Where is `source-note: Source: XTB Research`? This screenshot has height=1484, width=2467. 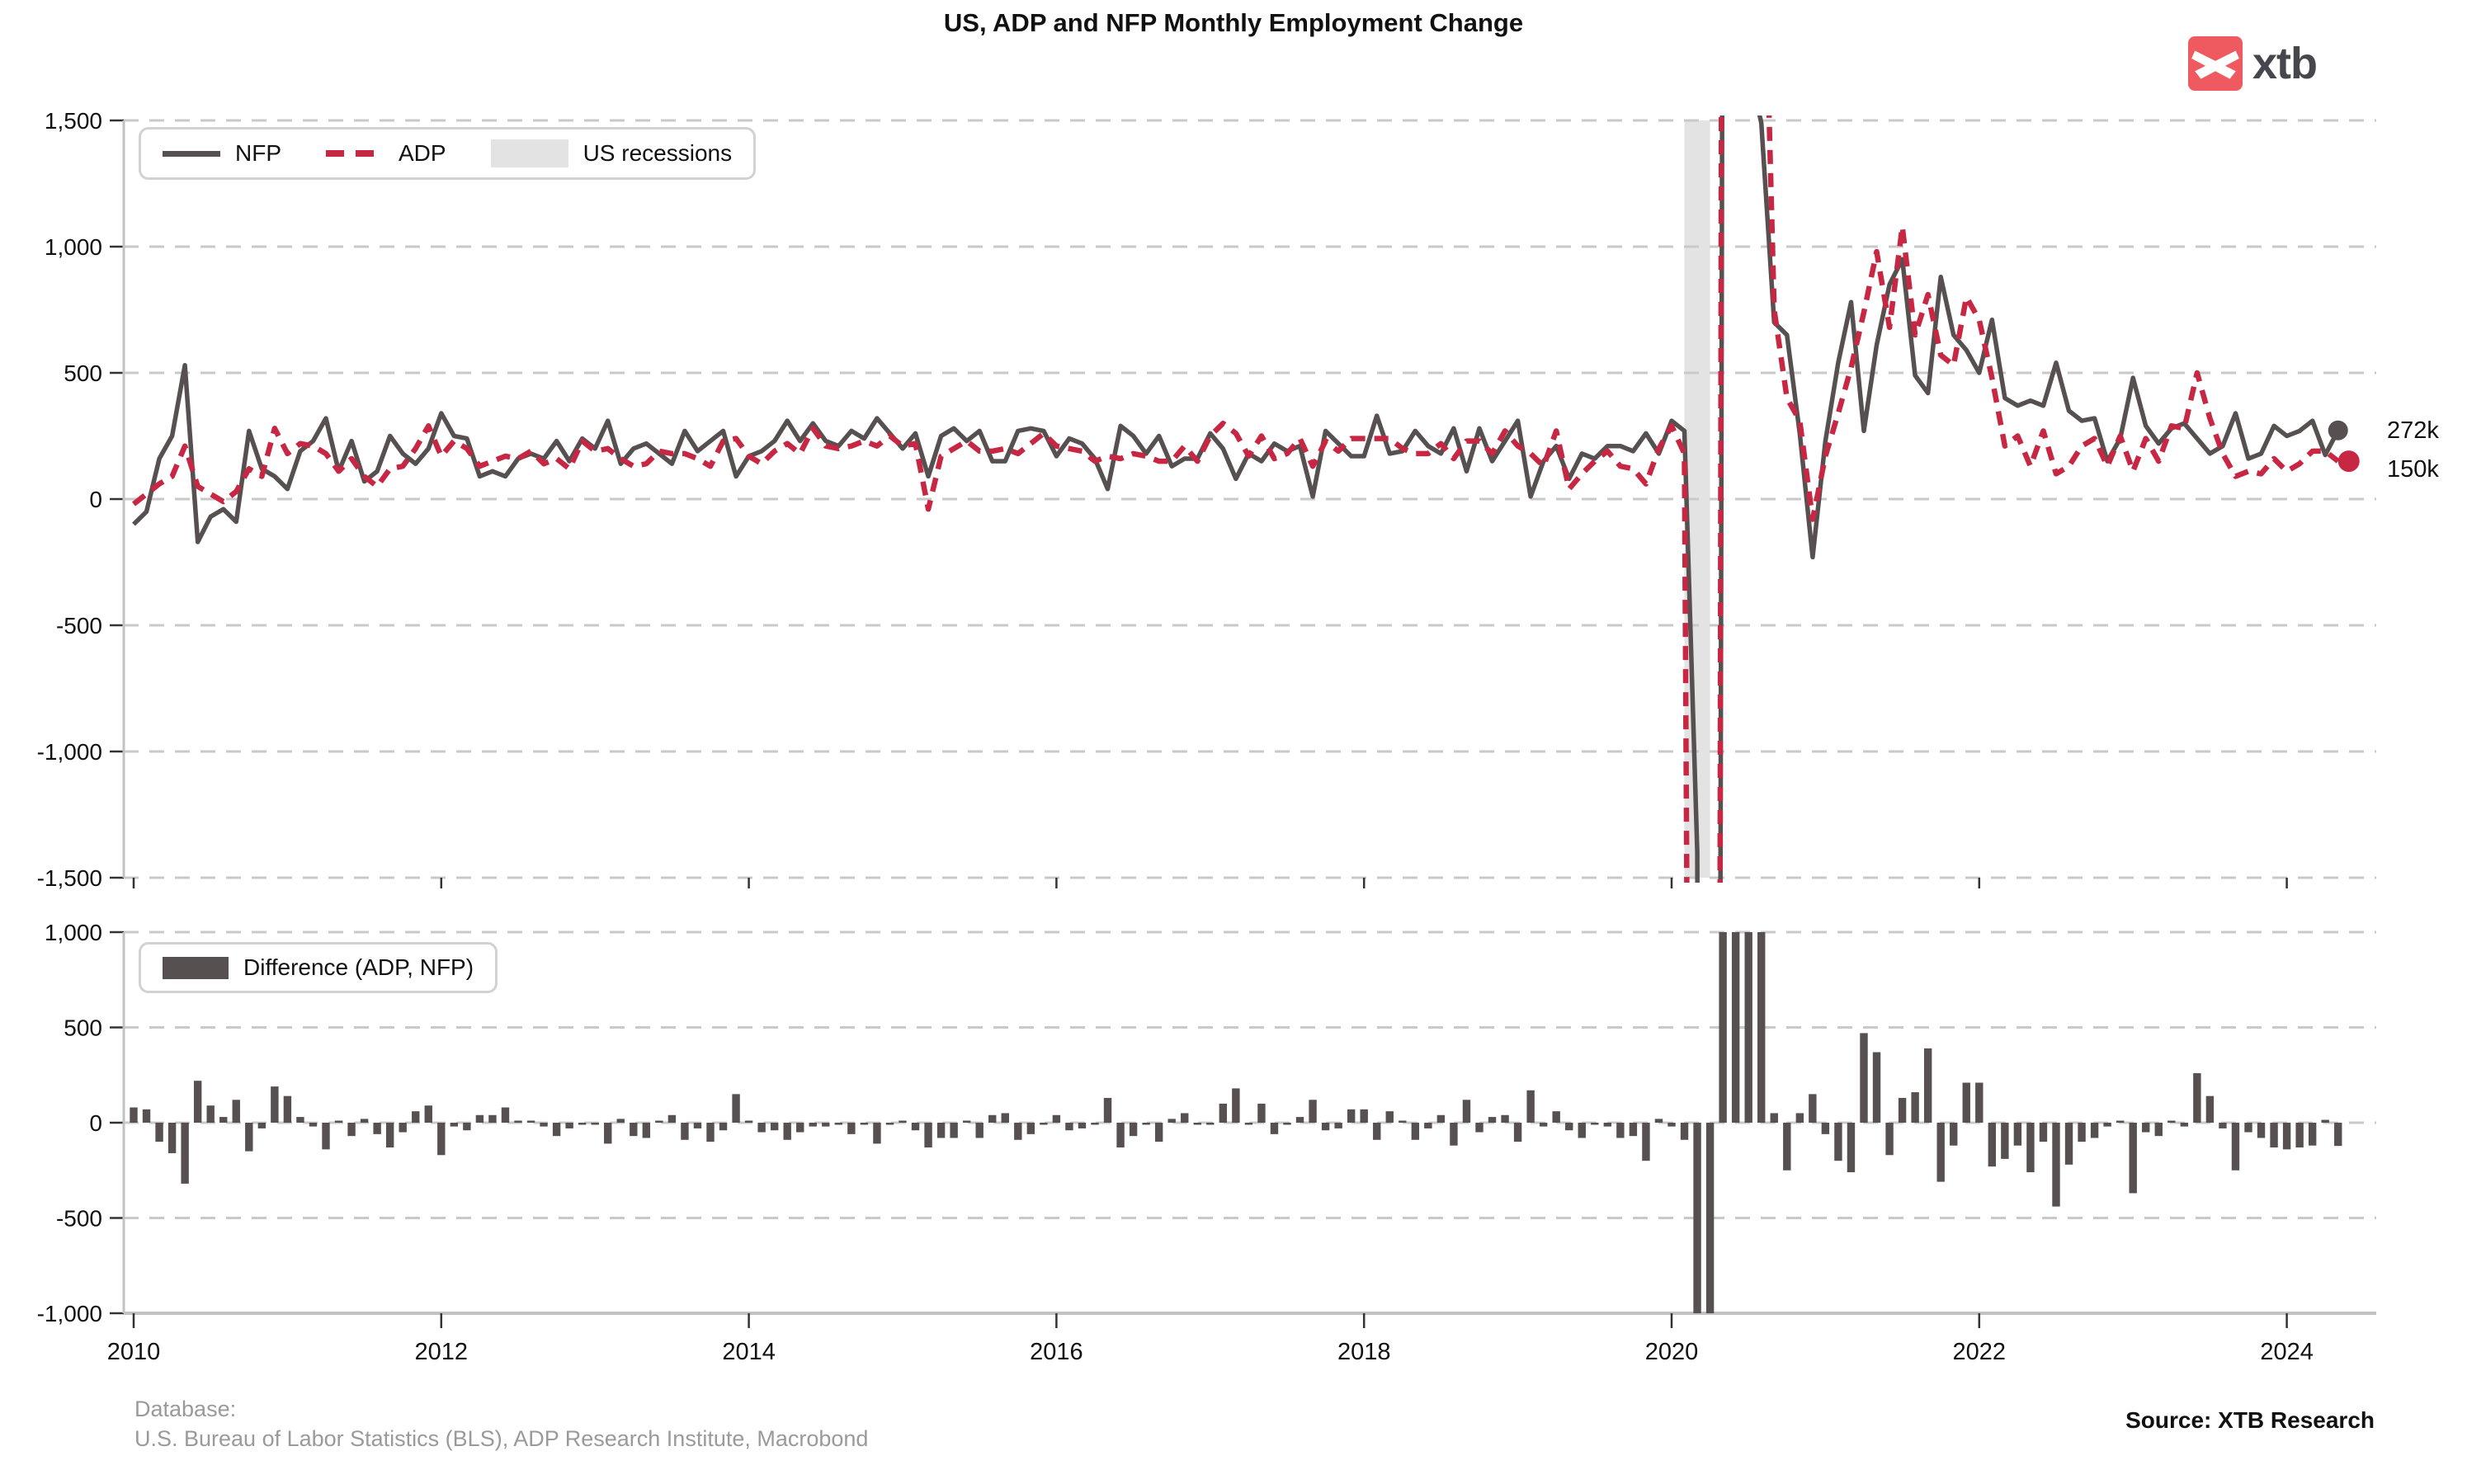
source-note: Source: XTB Research is located at coordinates (2250, 1420).